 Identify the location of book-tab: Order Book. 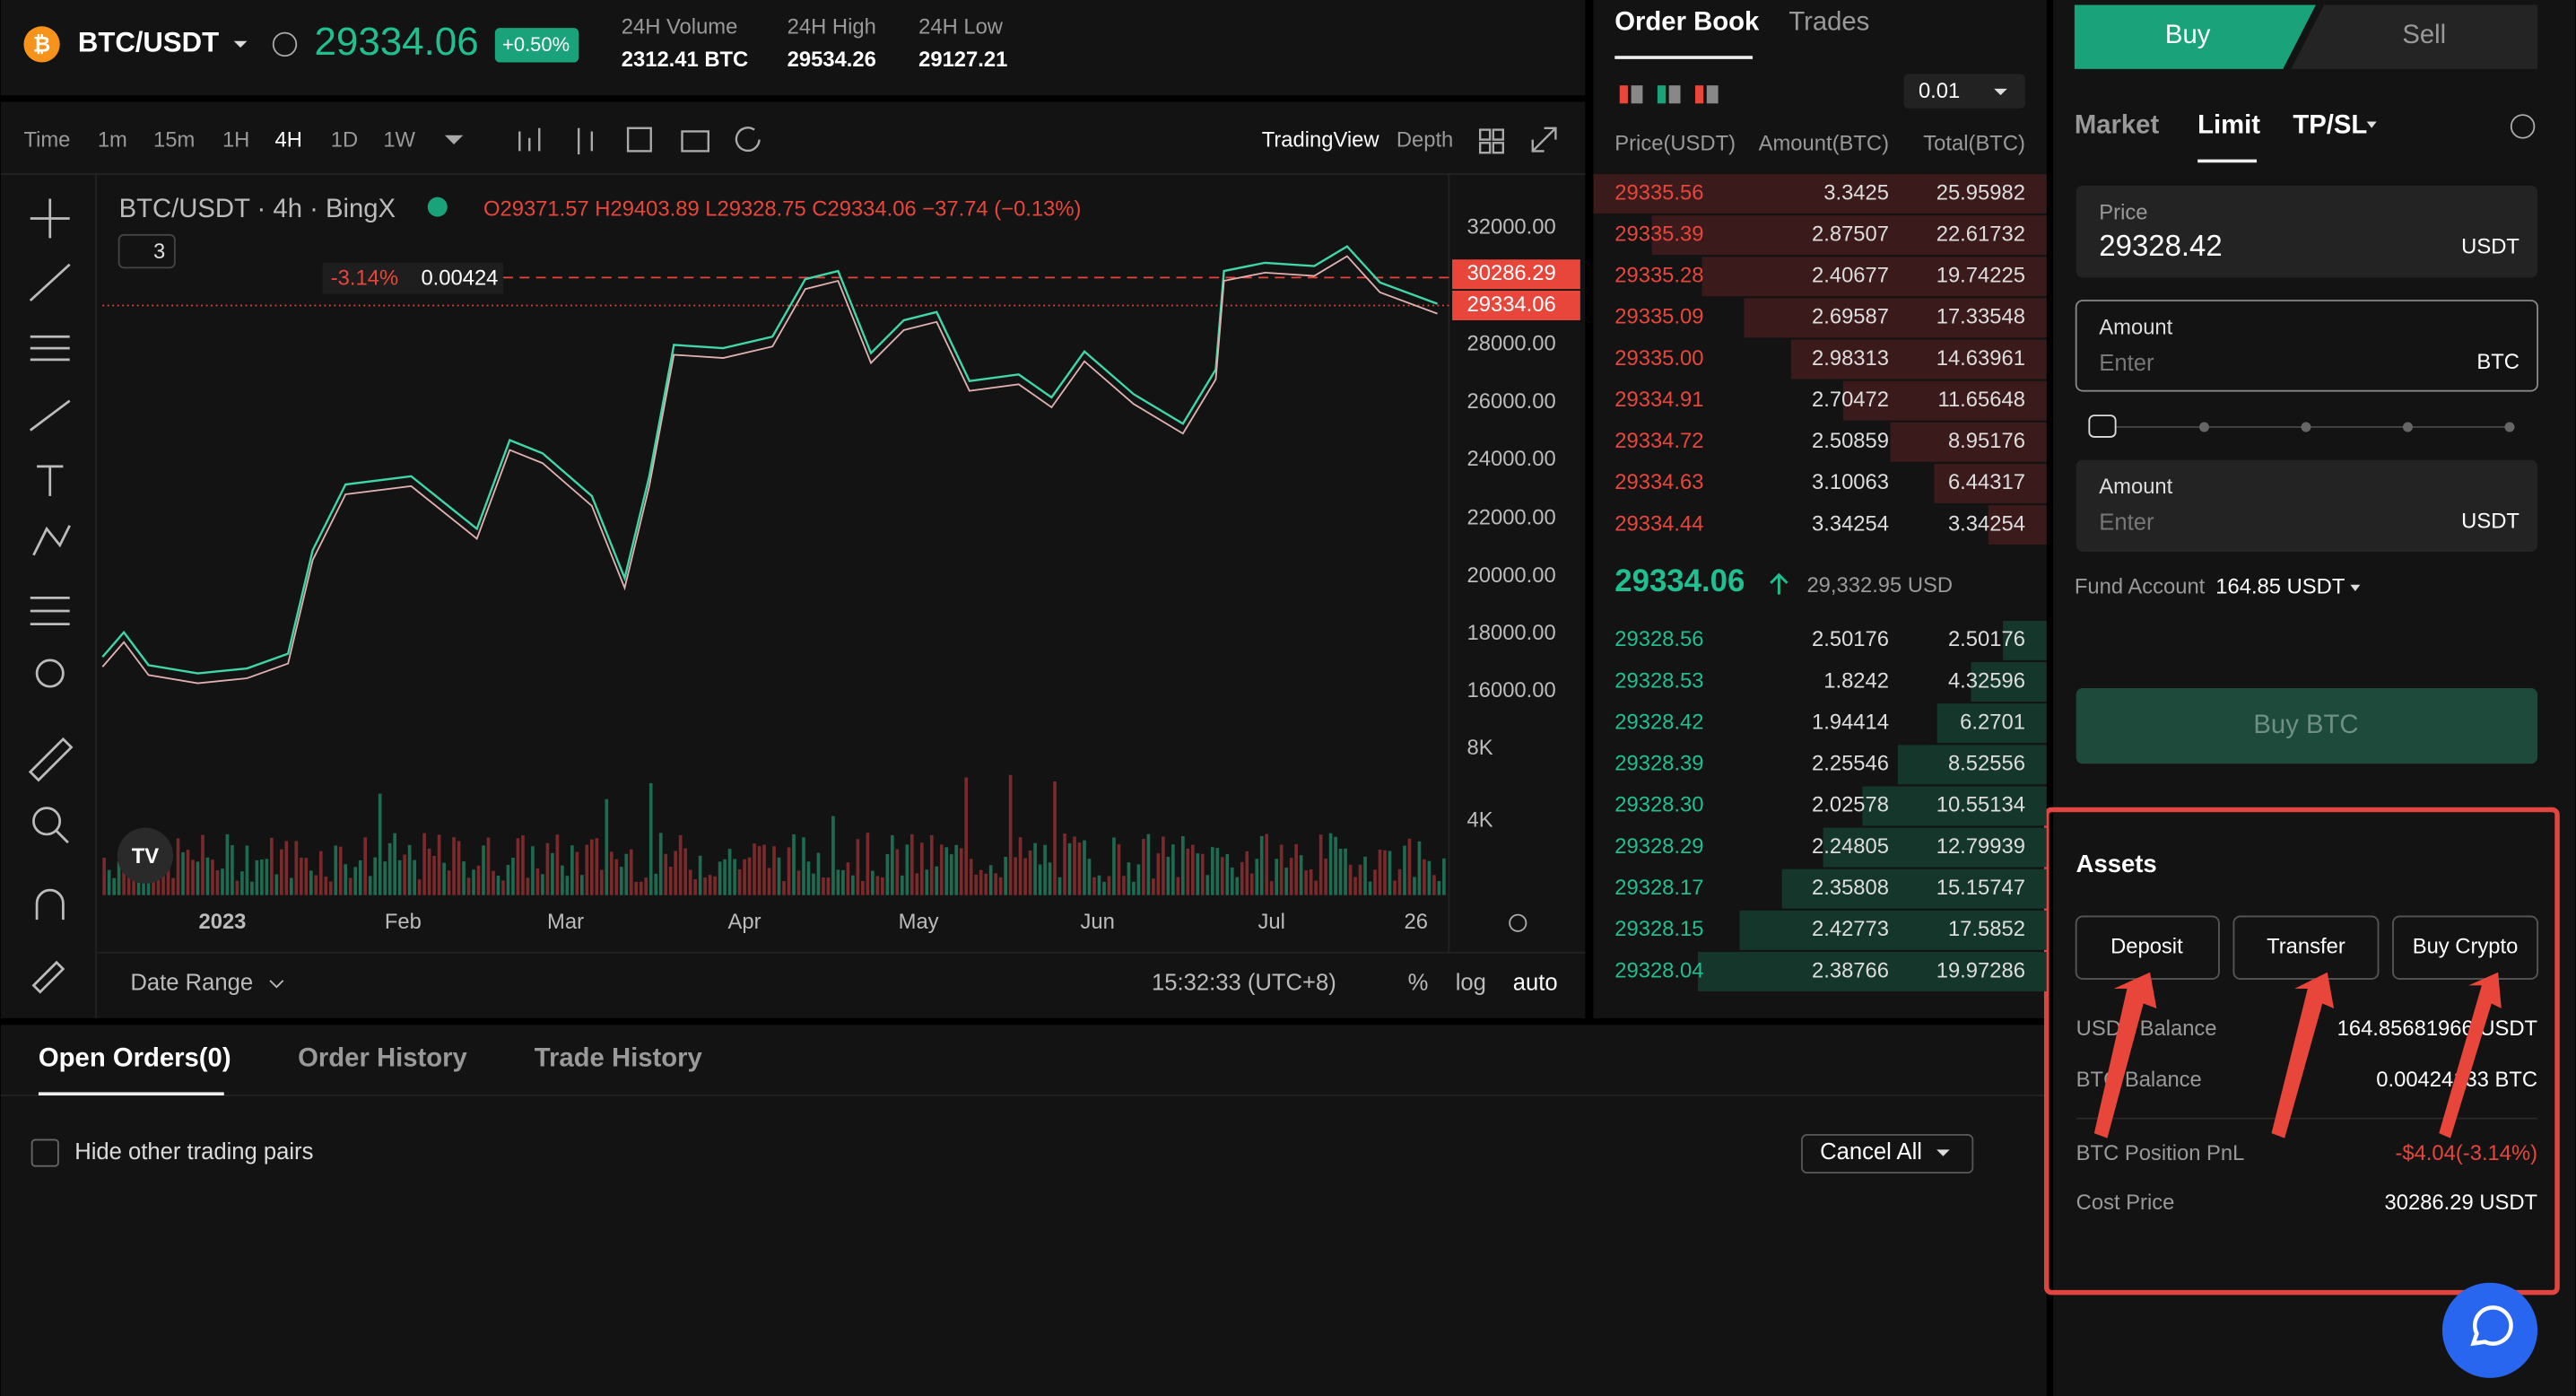
(1687, 21).